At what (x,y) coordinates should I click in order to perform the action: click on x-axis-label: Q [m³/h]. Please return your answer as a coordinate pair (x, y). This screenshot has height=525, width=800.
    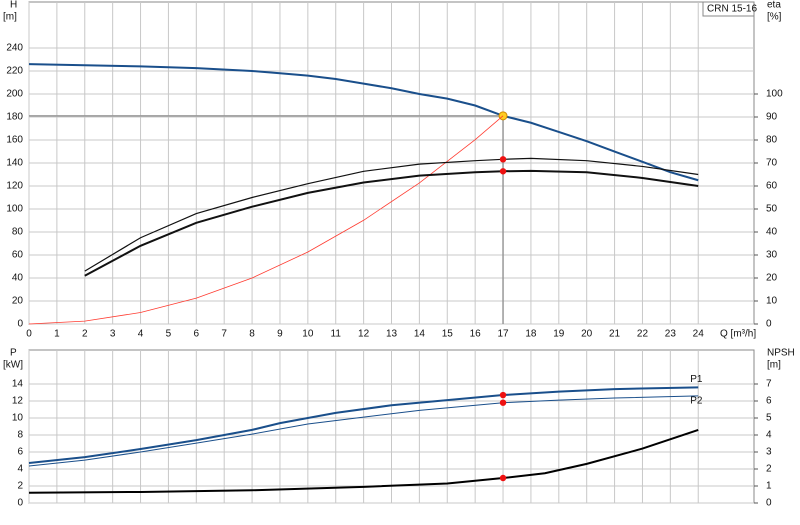
    Looking at the image, I should click on (738, 334).